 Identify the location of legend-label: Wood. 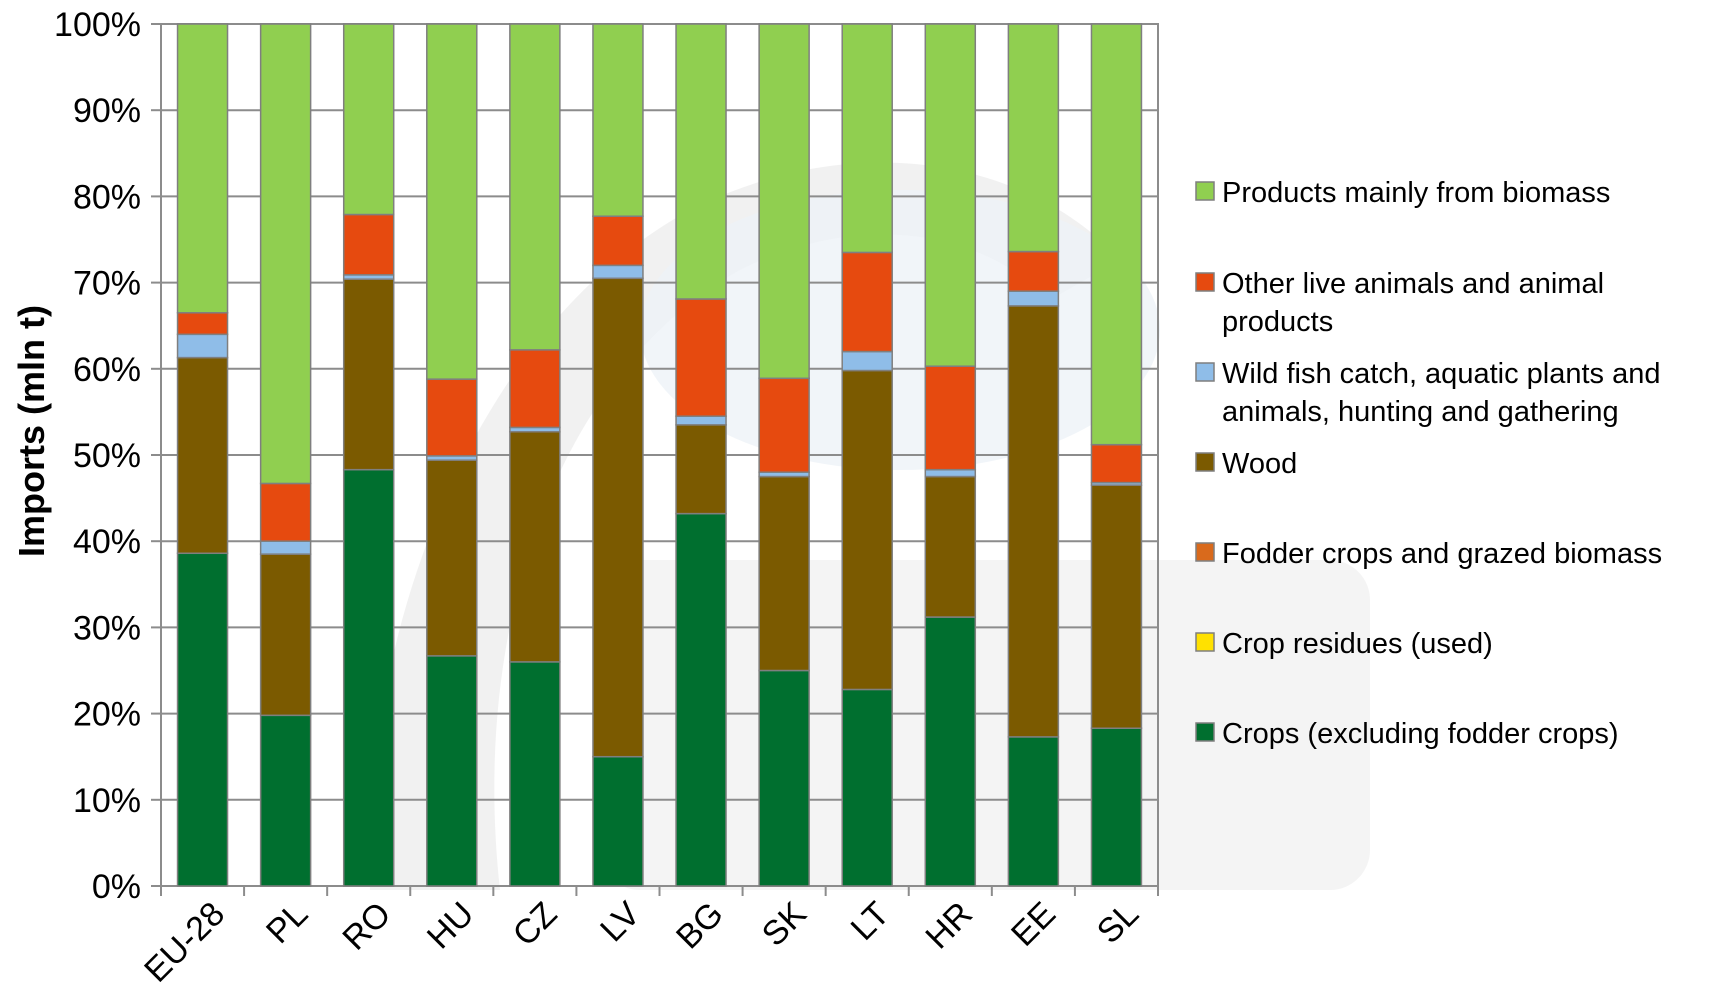
(1259, 464).